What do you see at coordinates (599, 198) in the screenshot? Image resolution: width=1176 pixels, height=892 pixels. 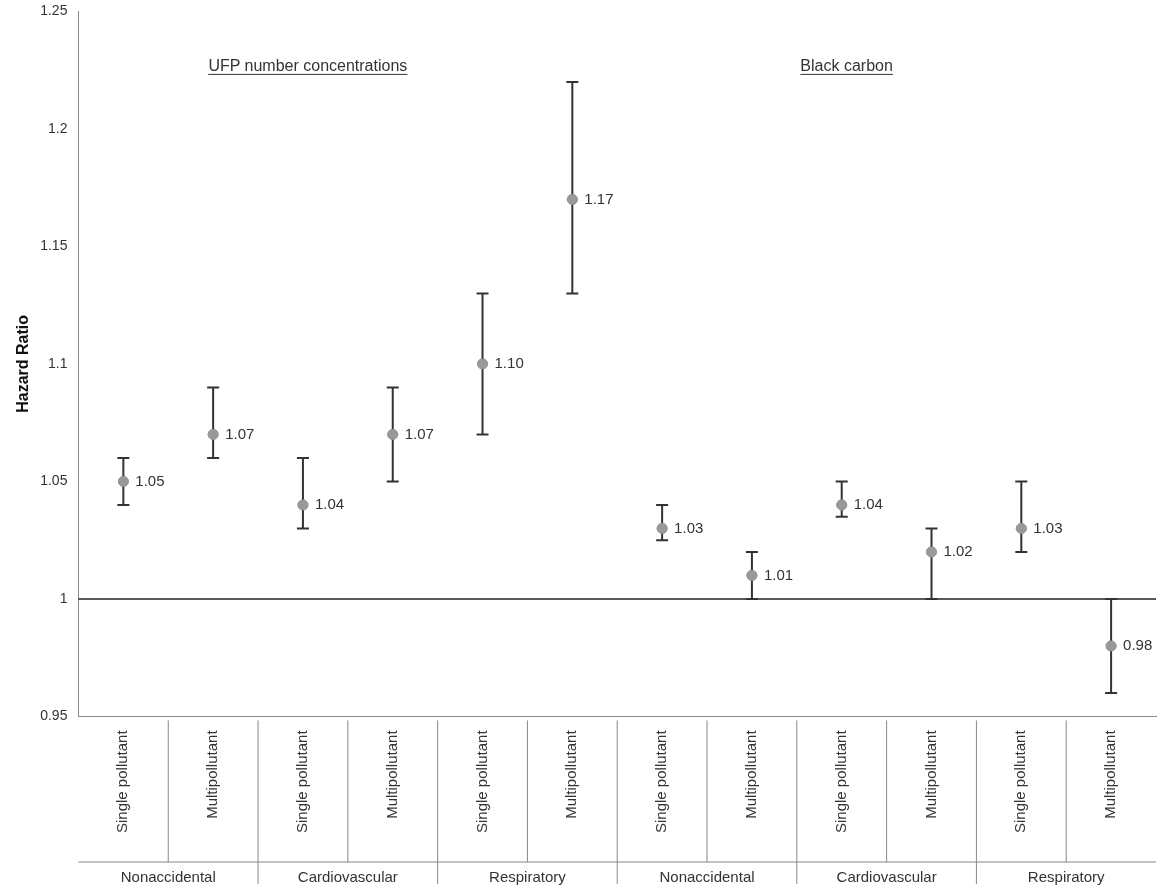 I see `data-label: 1.17` at bounding box center [599, 198].